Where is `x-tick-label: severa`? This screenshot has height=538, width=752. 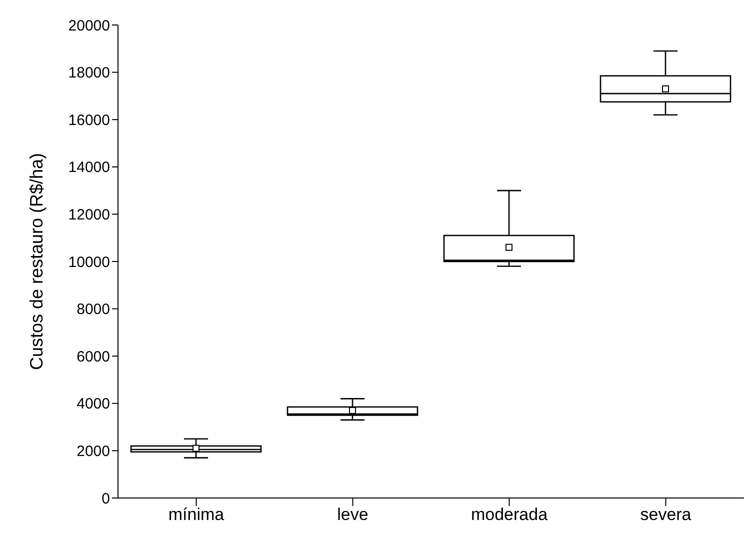
x-tick-label: severa is located at coordinates (666, 514).